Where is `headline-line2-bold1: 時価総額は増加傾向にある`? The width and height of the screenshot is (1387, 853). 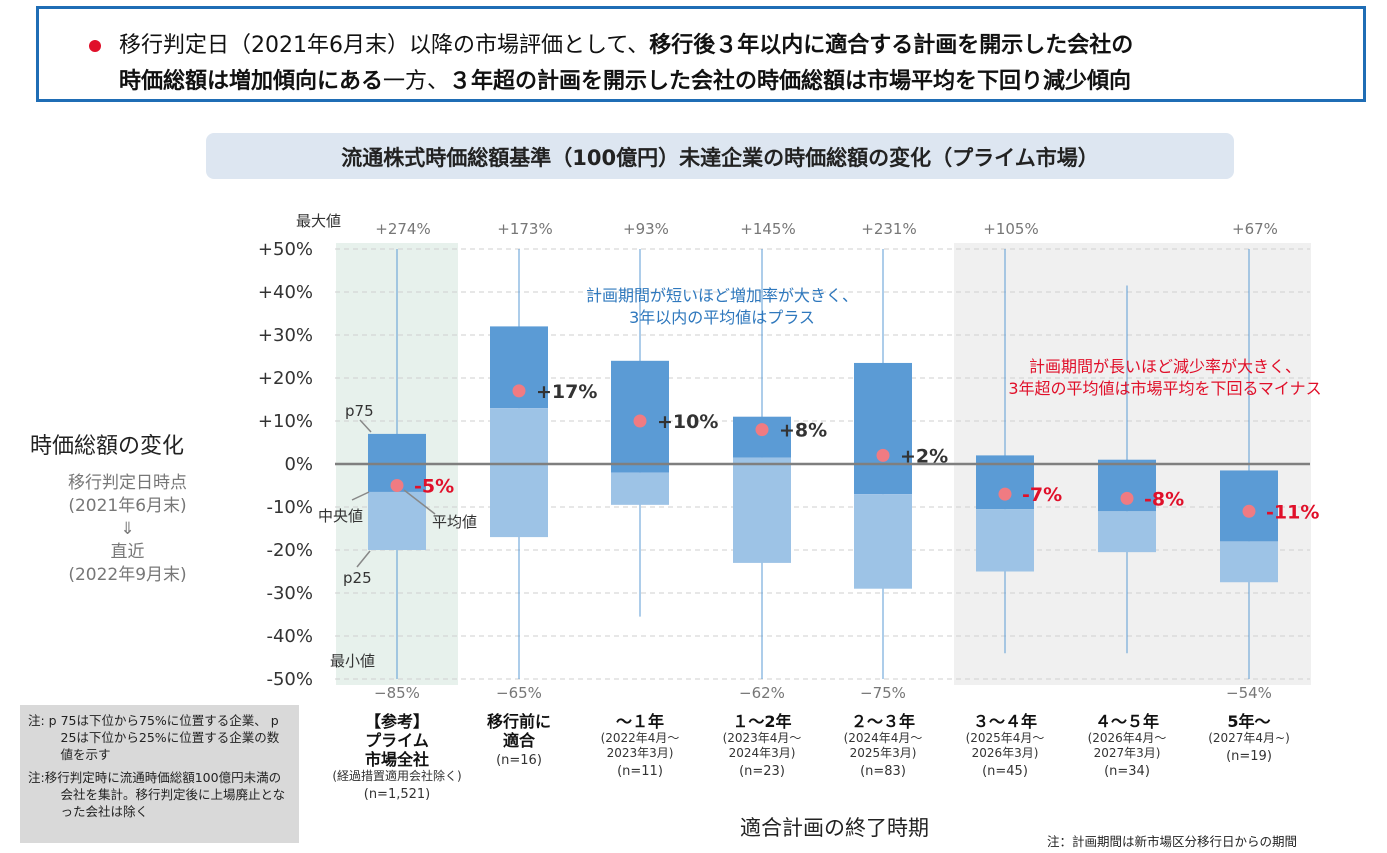
headline-line2-bold1: 時価総額は増加傾向にある is located at coordinates (251, 81).